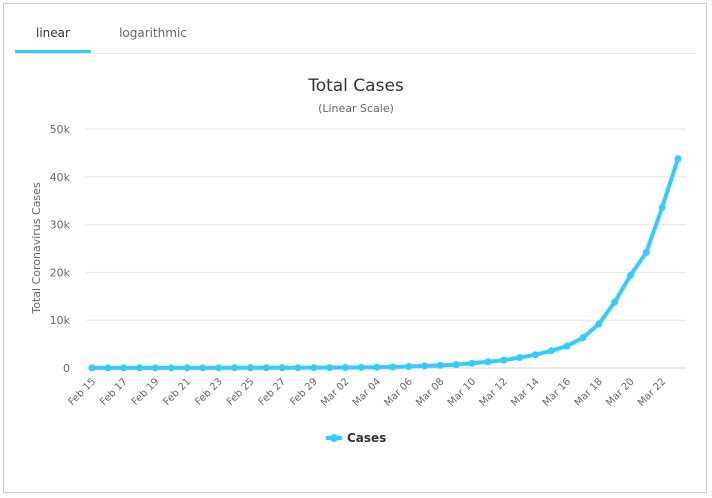 Image resolution: width=712 pixels, height=498 pixels. Describe the element at coordinates (366, 438) in the screenshot. I see `legend-label: Cases` at that location.